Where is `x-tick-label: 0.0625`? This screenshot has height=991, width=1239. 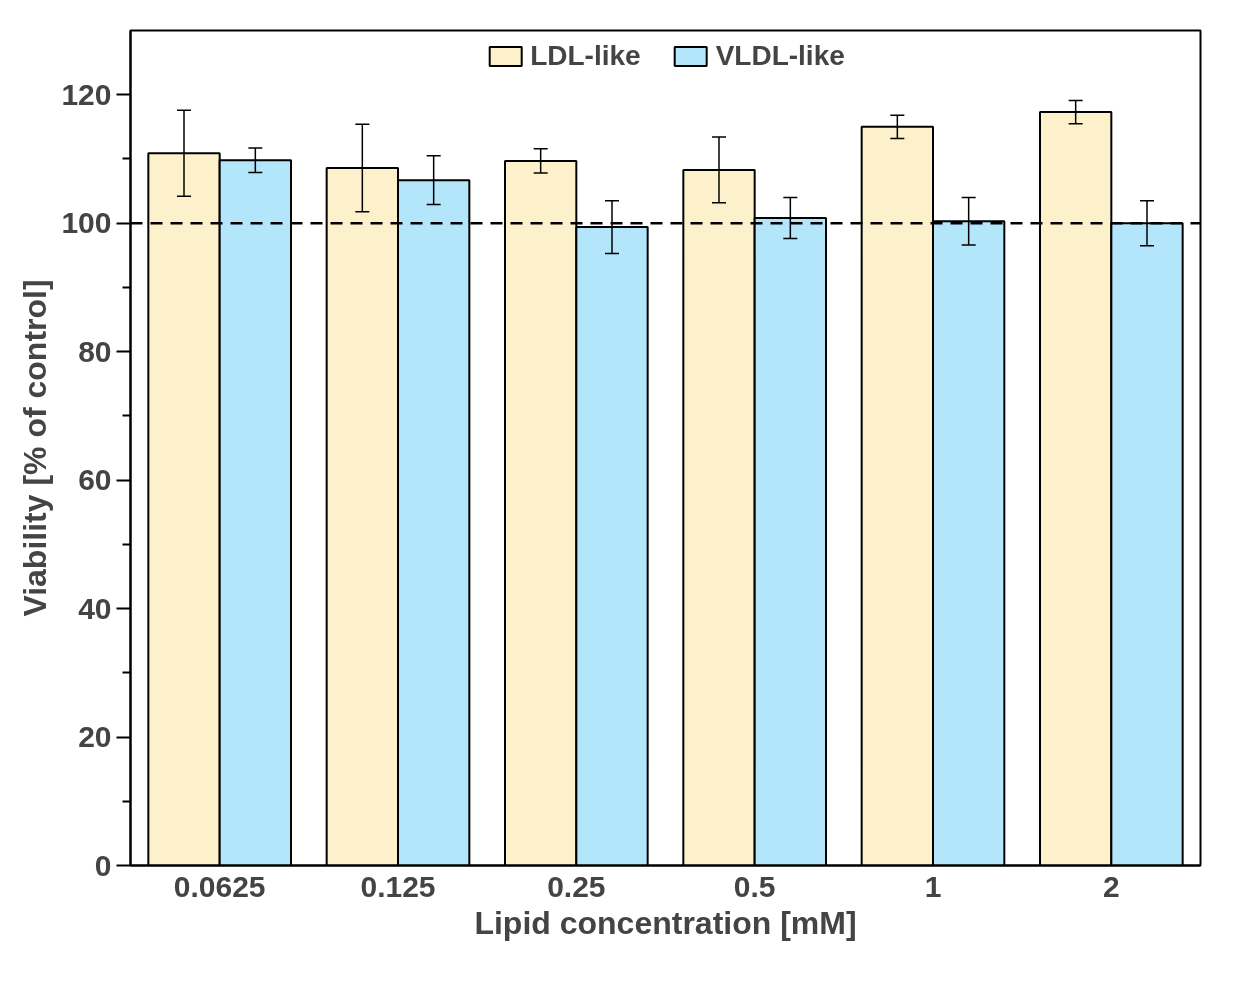 x-tick-label: 0.0625 is located at coordinates (219, 886).